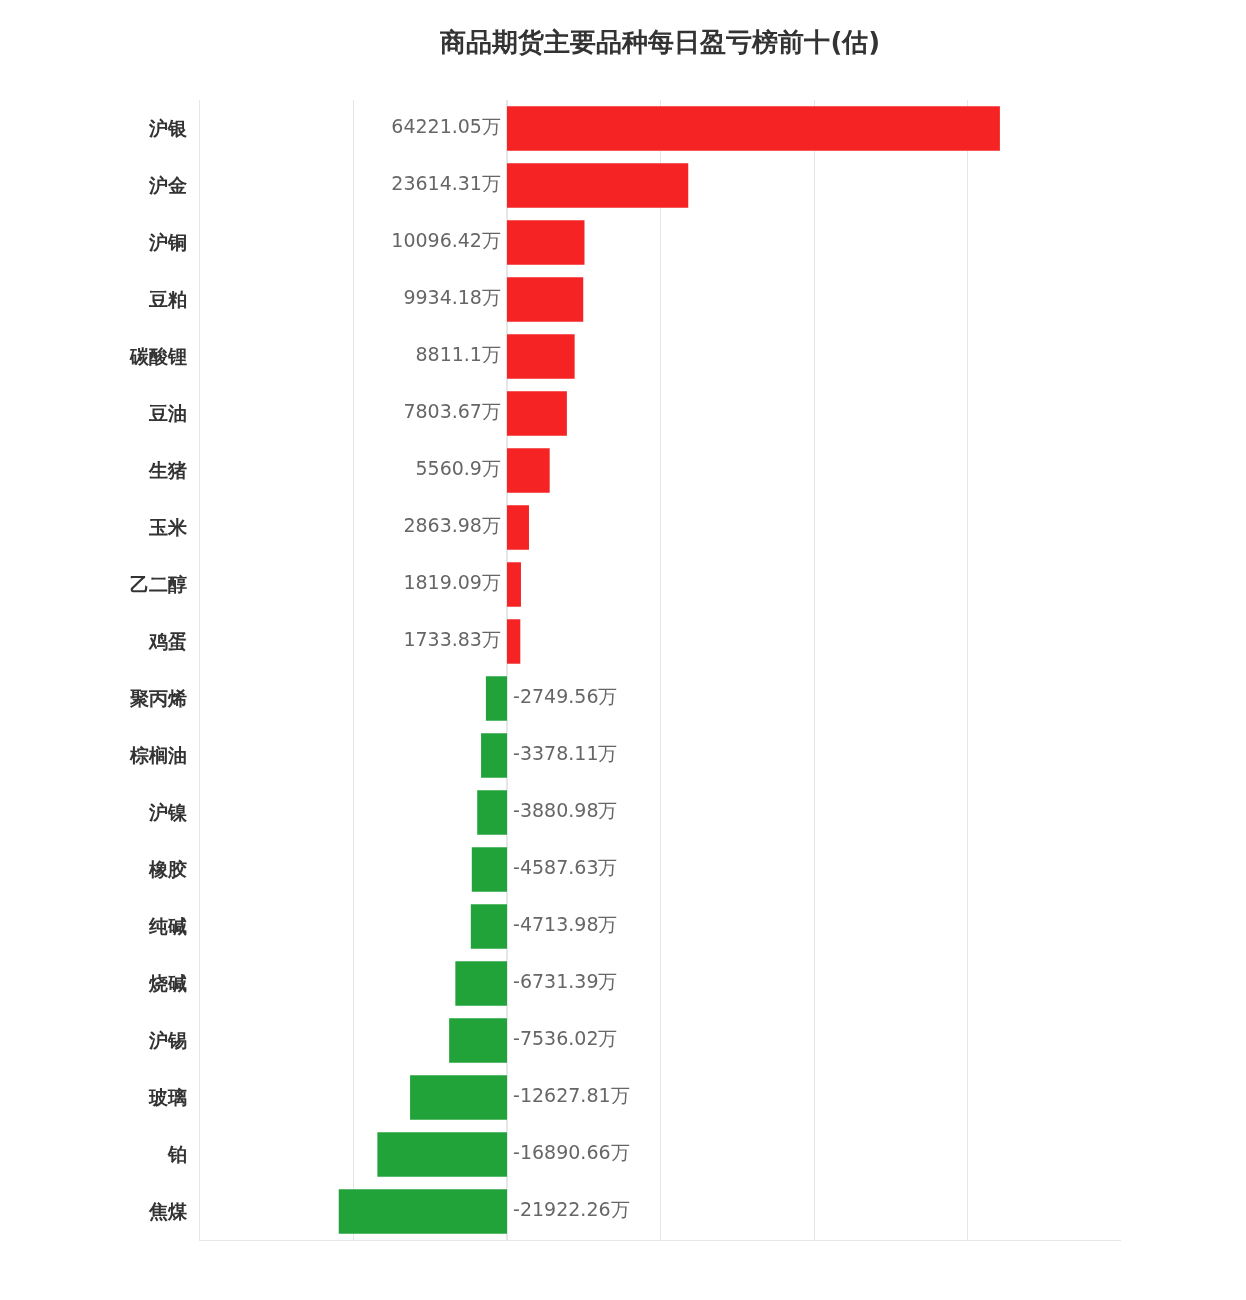 The height and width of the screenshot is (1300, 1246). What do you see at coordinates (168, 641) in the screenshot?
I see `y-tick-label: 鸡蛋` at bounding box center [168, 641].